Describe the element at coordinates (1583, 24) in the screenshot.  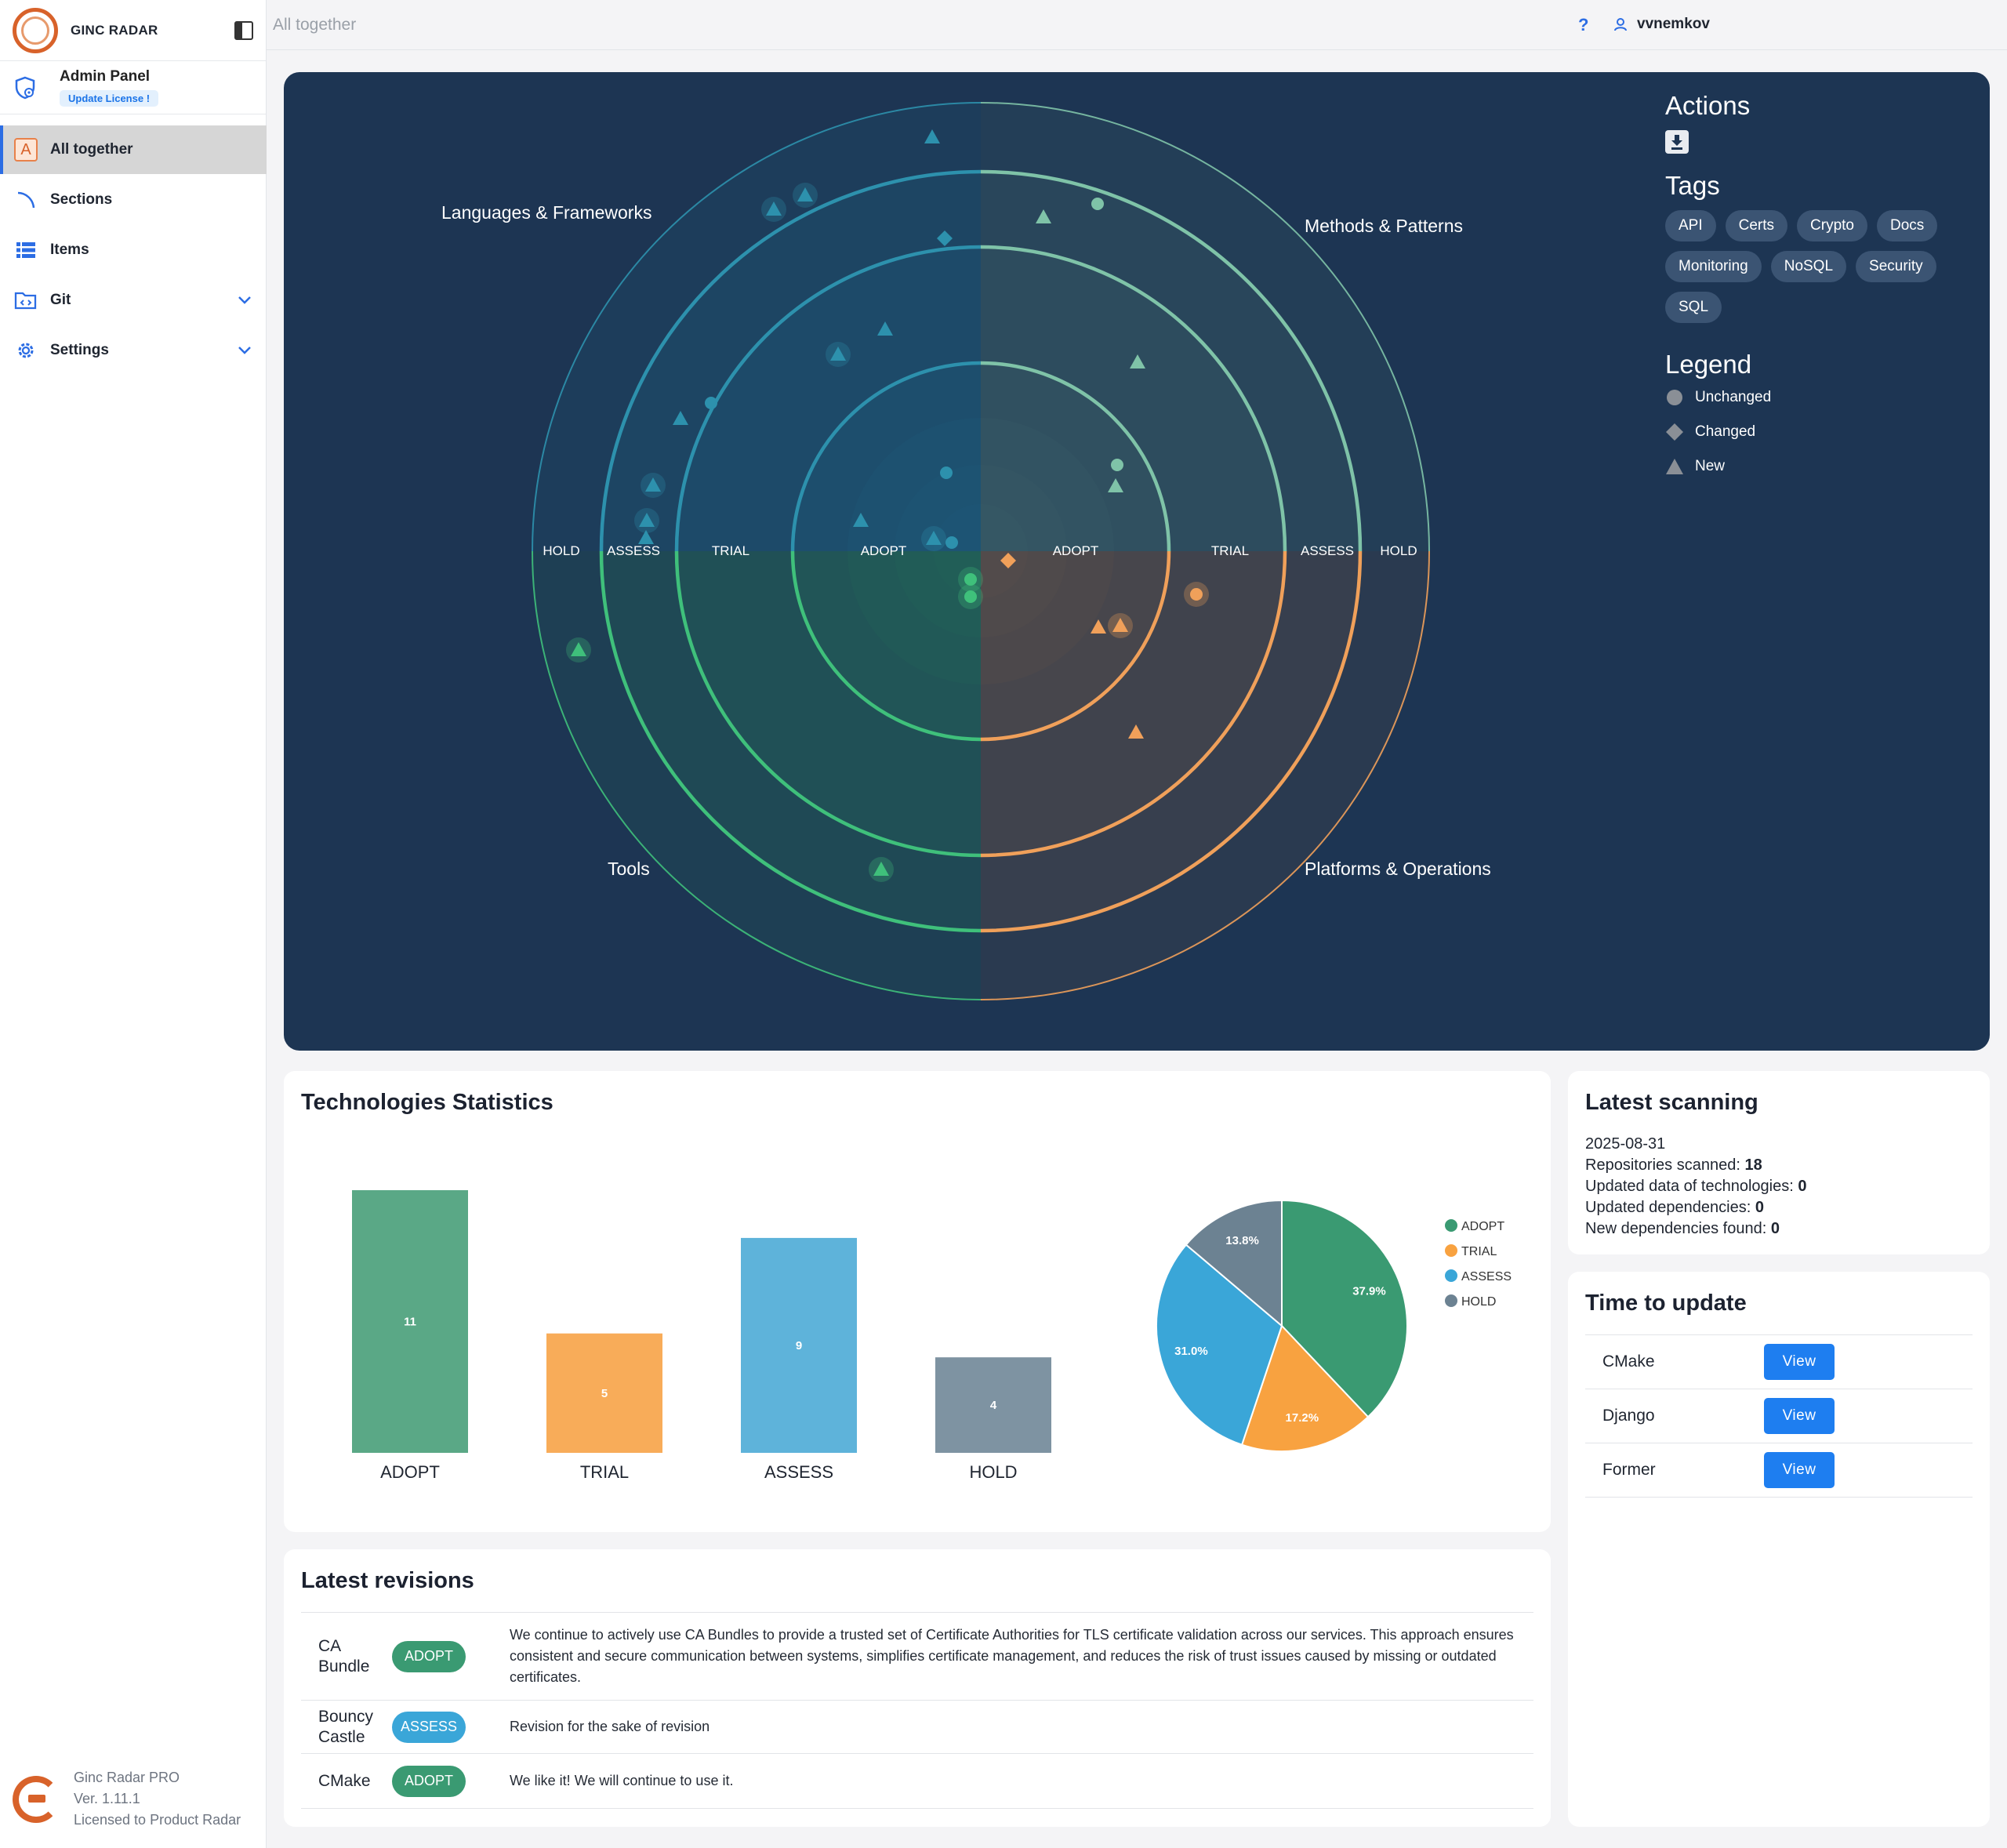
I see `help-icon: ?` at that location.